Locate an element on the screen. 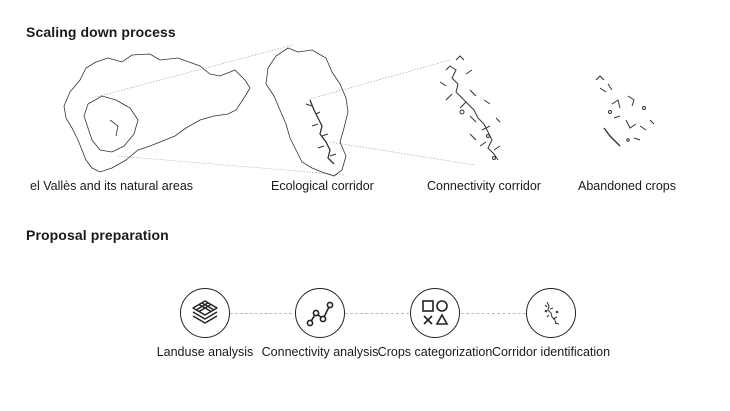 The height and width of the screenshot is (411, 730). step-crops: Crops categorization is located at coordinates (435, 324).